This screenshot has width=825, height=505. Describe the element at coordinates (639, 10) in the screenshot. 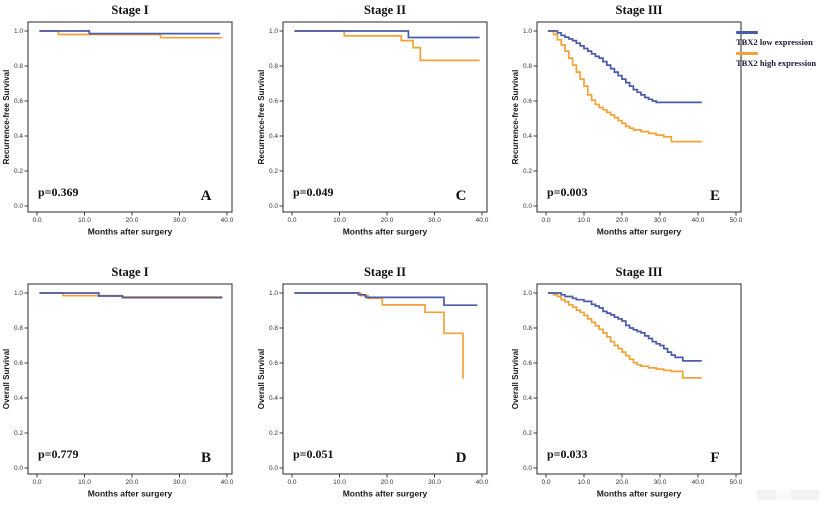

I see `panel-title: Stage III` at that location.